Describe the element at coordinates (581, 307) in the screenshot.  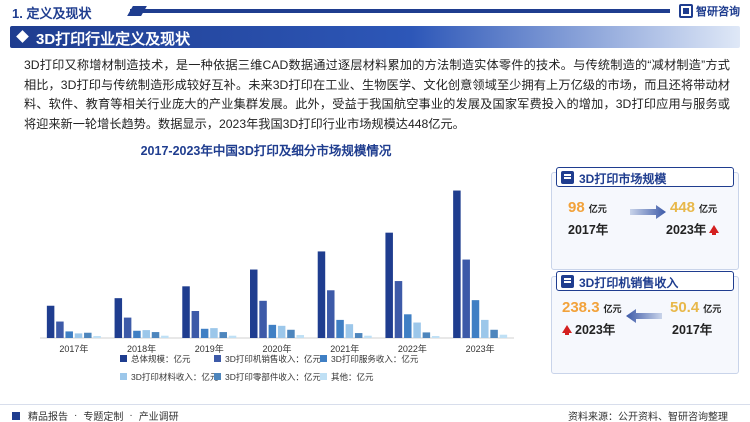
I see `sales-left-value: 238.3` at that location.